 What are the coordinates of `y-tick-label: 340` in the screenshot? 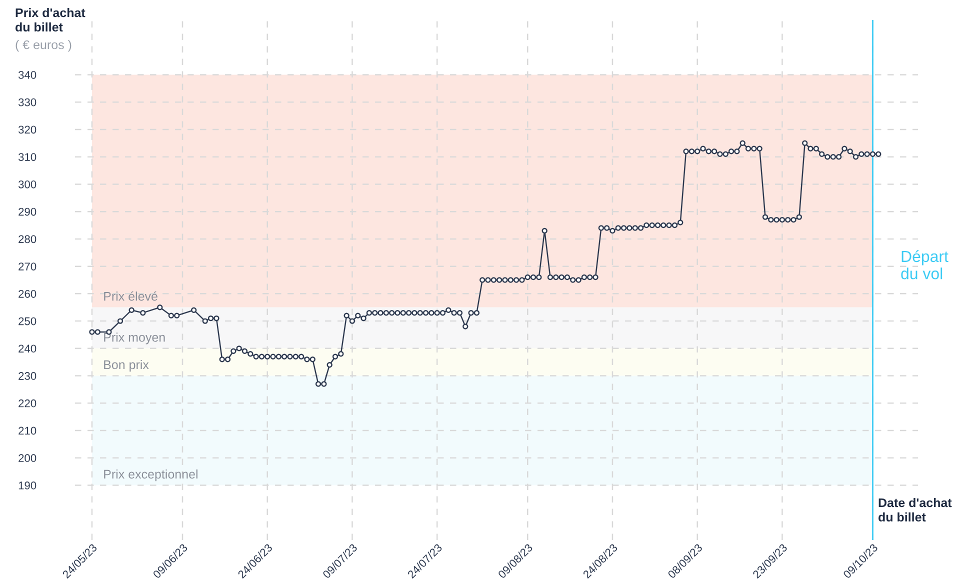 It's located at (27, 75).